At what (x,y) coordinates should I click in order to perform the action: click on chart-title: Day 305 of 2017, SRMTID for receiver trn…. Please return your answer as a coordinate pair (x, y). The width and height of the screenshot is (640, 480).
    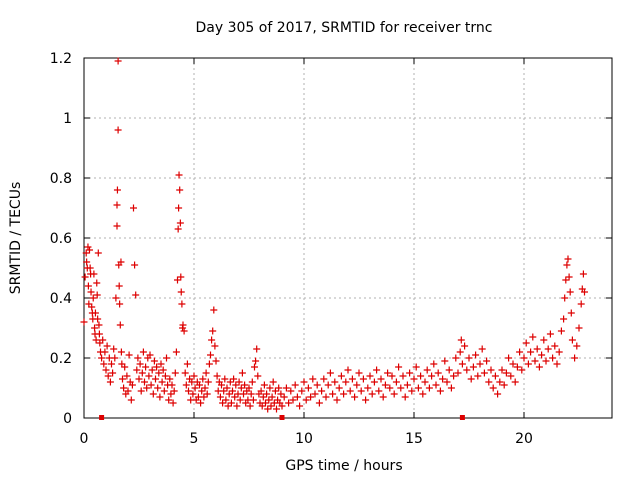
    Looking at the image, I should click on (344, 28).